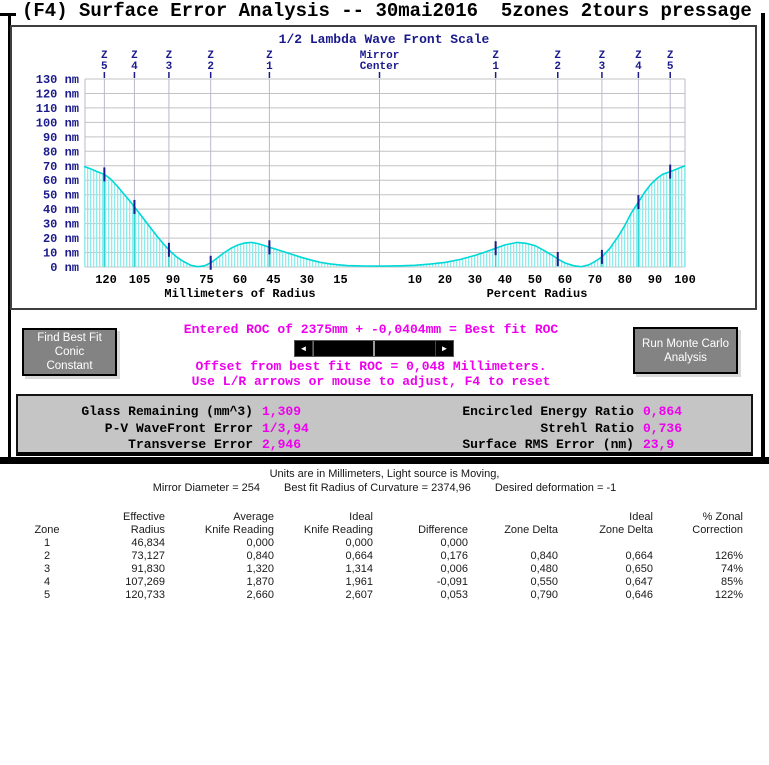 This screenshot has width=769, height=765. What do you see at coordinates (663, 411) in the screenshot?
I see `stat-value: 0,864` at bounding box center [663, 411].